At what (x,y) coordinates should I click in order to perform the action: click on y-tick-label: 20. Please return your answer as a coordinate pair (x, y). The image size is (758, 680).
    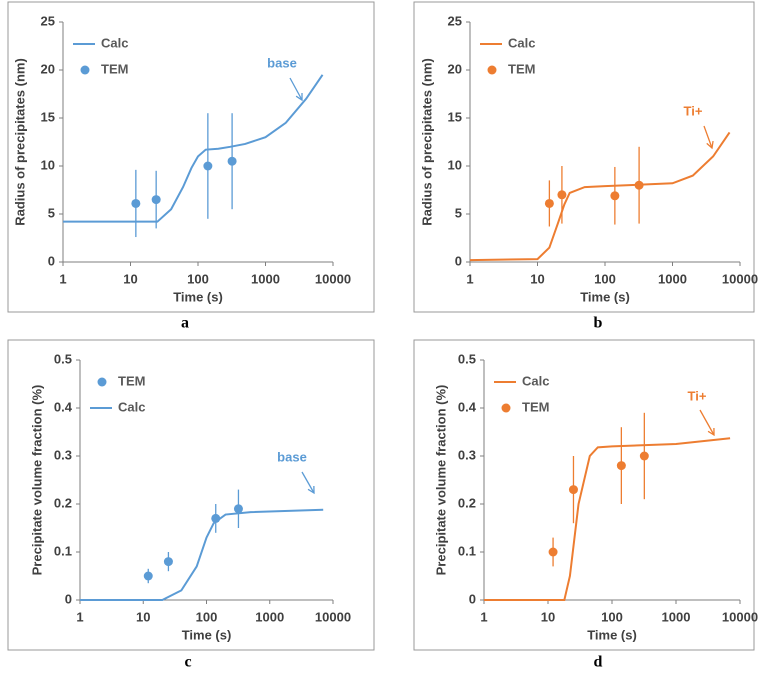
    Looking at the image, I should click on (48, 68).